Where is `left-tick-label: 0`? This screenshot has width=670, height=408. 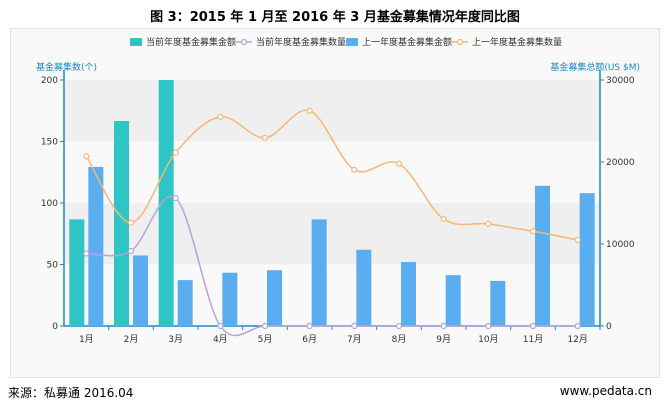
left-tick-label: 0 is located at coordinates (55, 327).